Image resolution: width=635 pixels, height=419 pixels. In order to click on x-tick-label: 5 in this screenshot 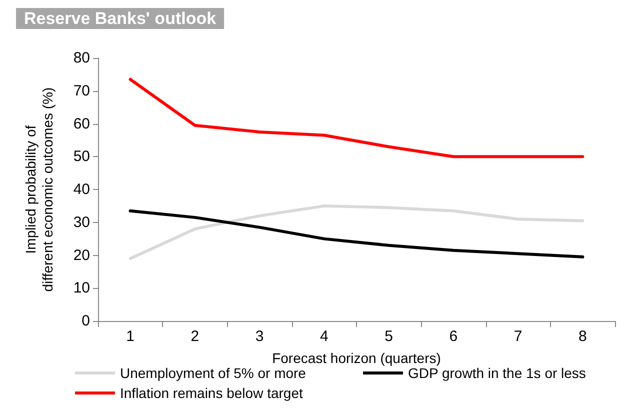, I will do `click(388, 336)`.